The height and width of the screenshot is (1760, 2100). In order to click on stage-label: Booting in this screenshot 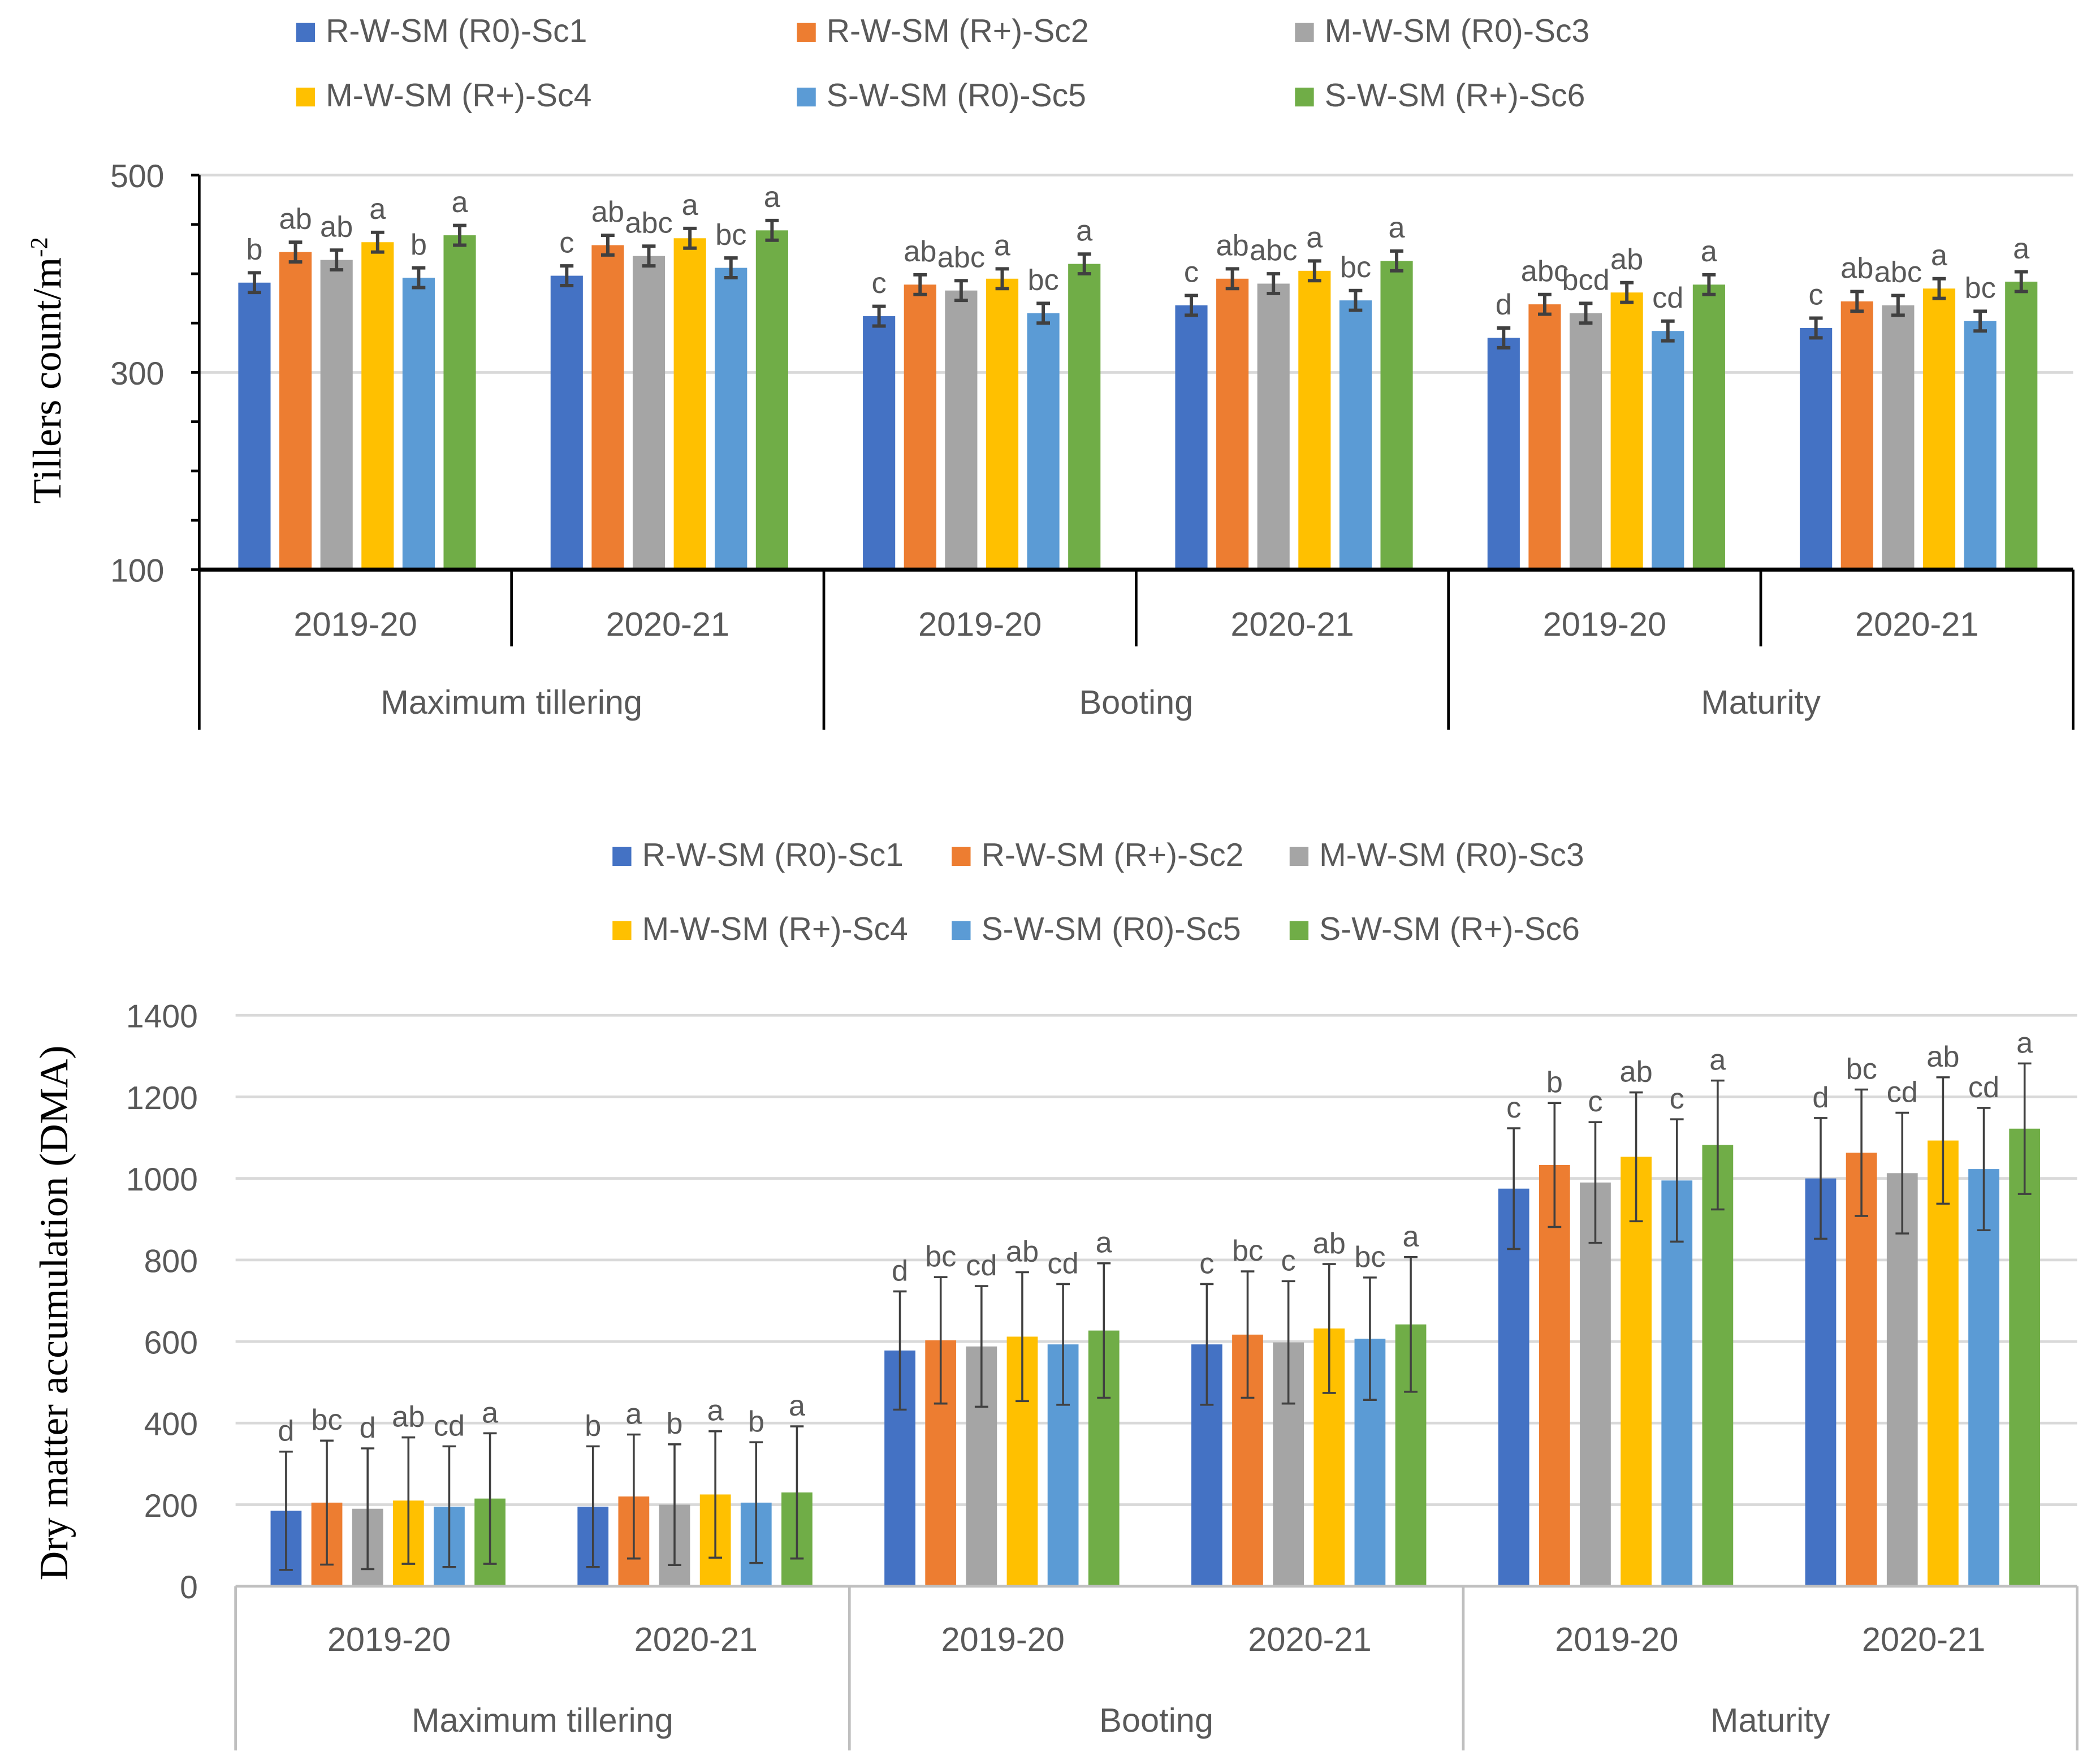, I will do `click(1136, 702)`.